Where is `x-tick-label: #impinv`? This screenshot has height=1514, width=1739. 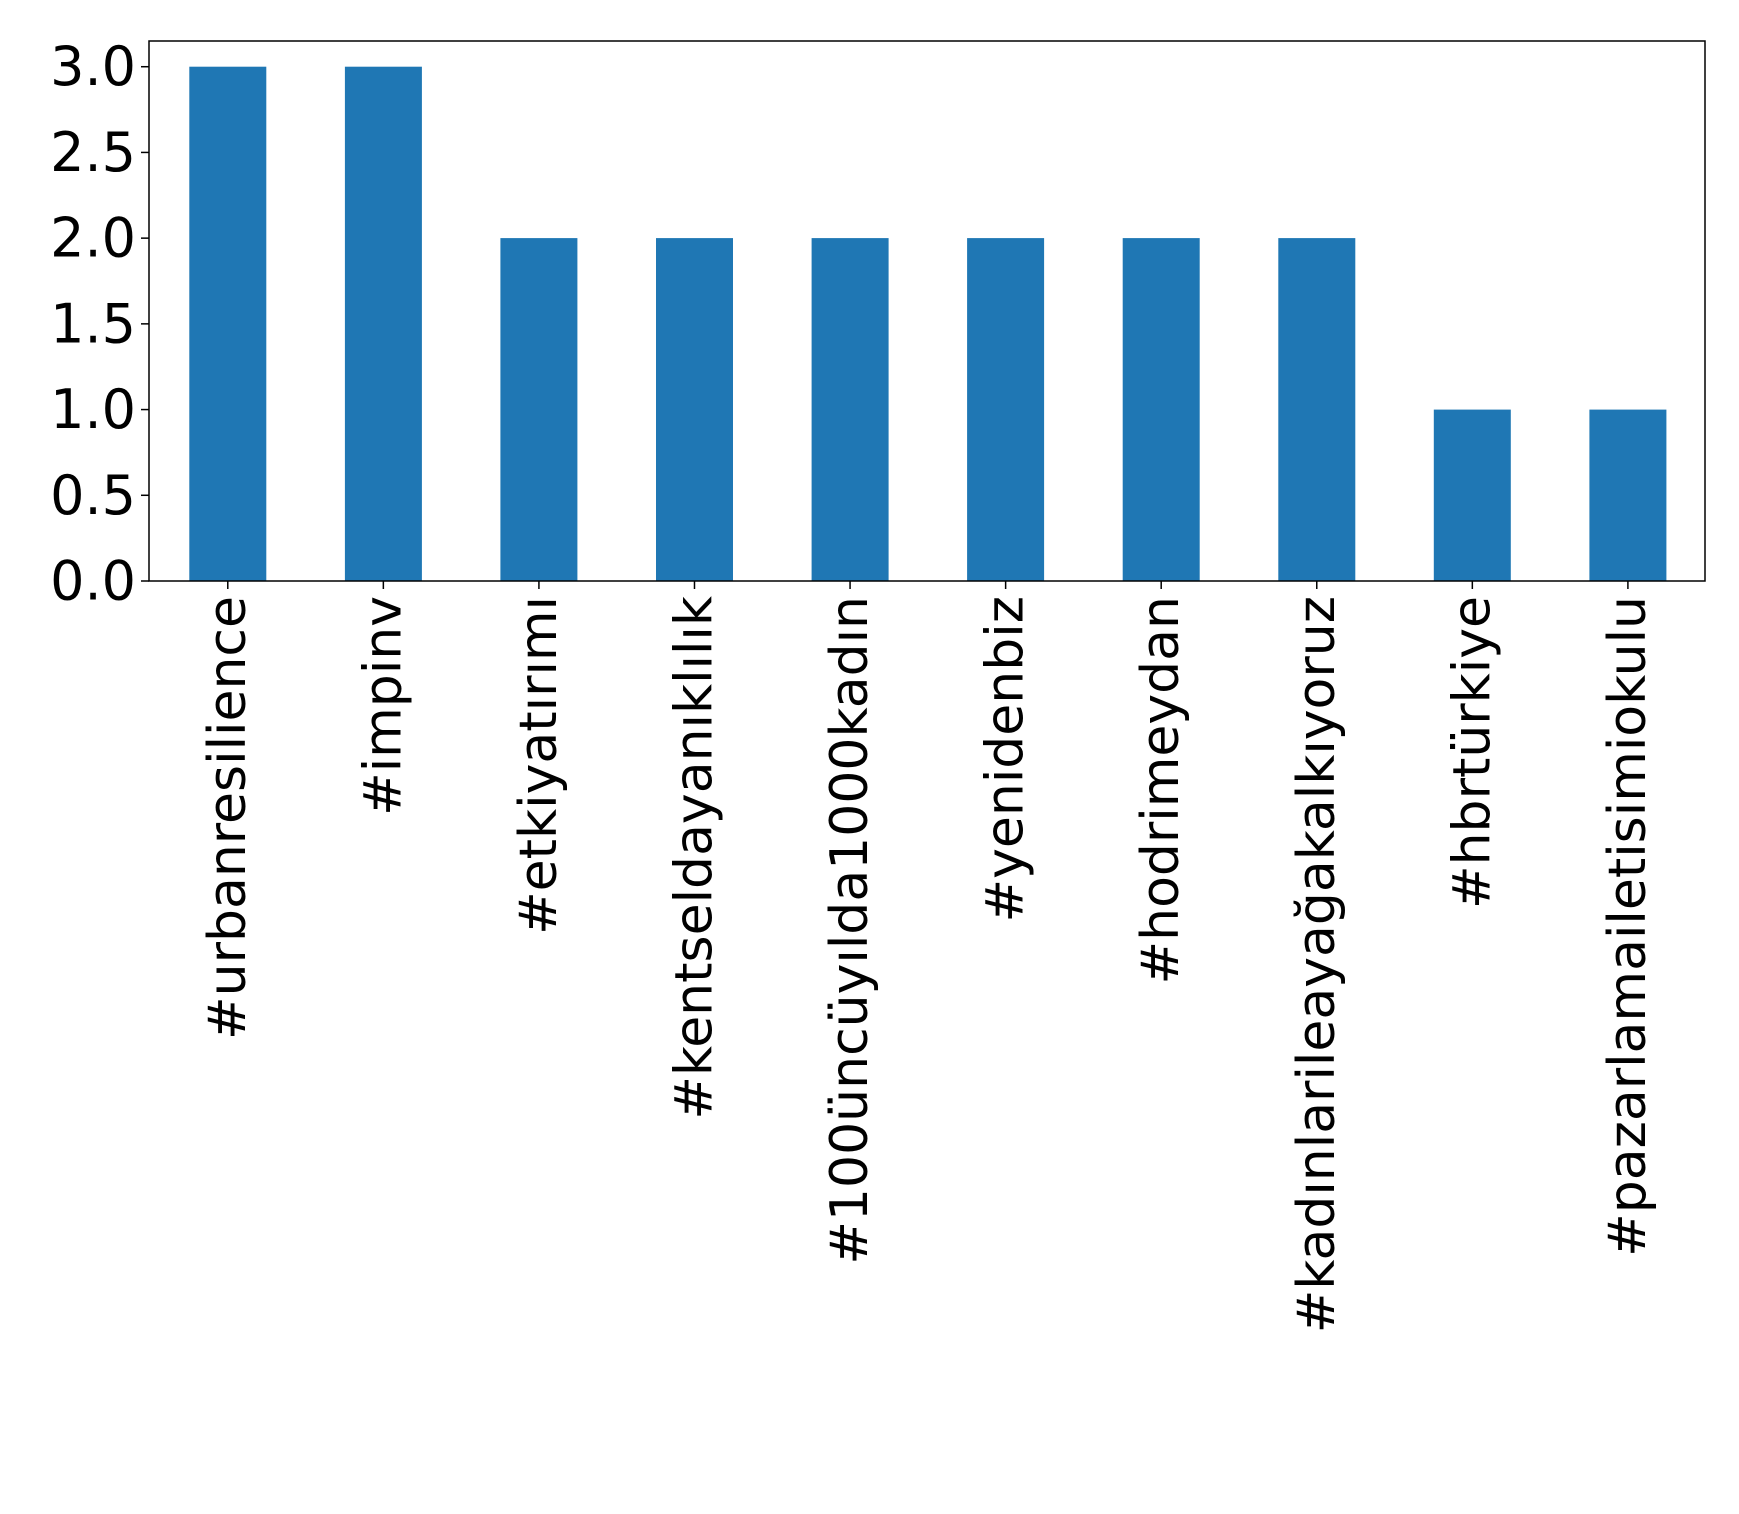 x-tick-label: #impinv is located at coordinates (383, 706).